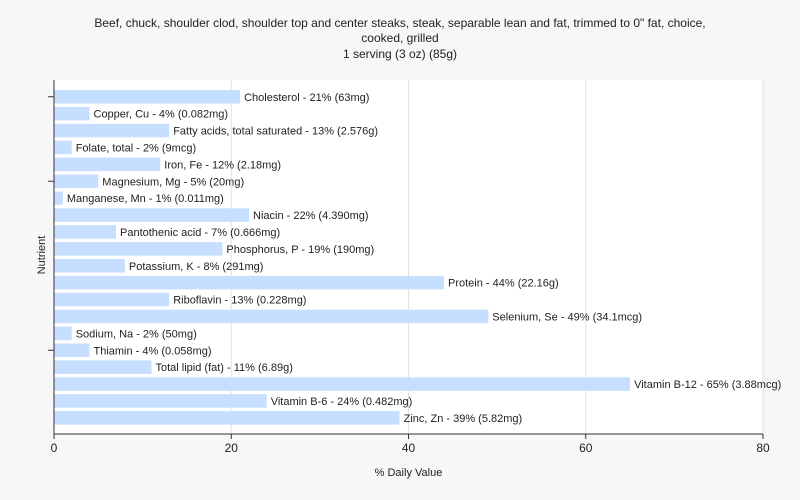 The height and width of the screenshot is (500, 800). I want to click on bar-label: Zinc, Zn - 39% (5.82mg), so click(463, 419).